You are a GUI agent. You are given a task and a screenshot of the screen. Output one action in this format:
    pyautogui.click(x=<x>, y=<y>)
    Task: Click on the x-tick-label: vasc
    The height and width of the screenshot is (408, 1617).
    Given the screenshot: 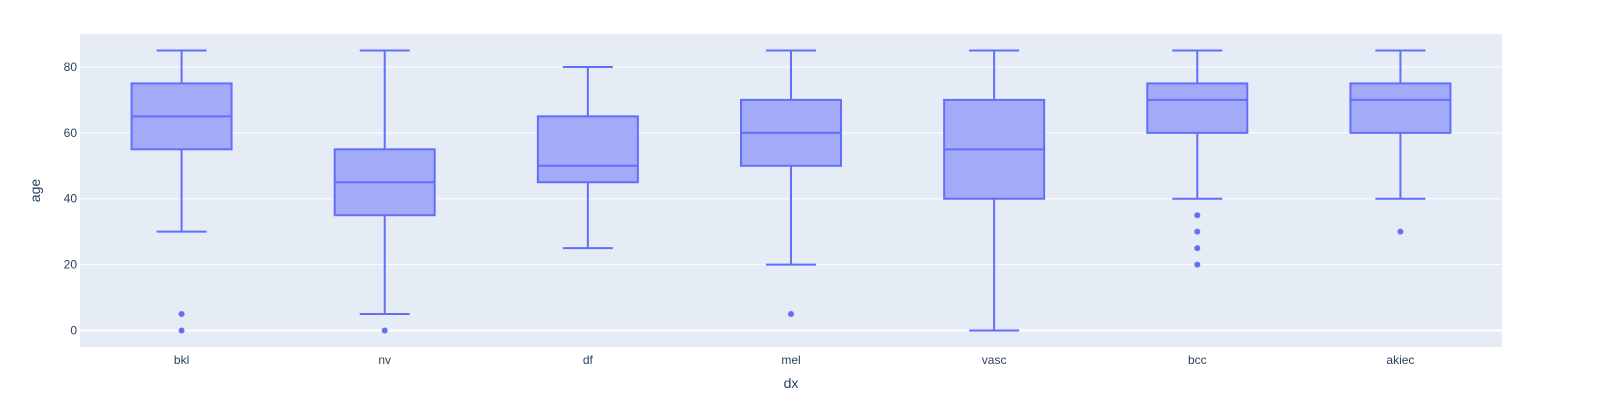 What is the action you would take?
    pyautogui.click(x=994, y=360)
    